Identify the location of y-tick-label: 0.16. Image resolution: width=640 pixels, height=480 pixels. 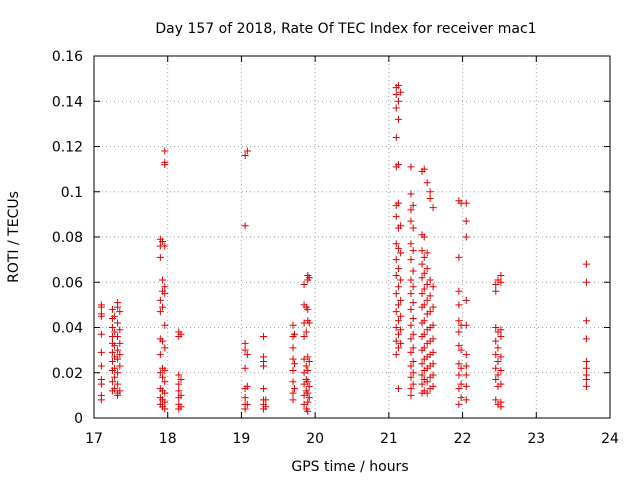
(67, 57).